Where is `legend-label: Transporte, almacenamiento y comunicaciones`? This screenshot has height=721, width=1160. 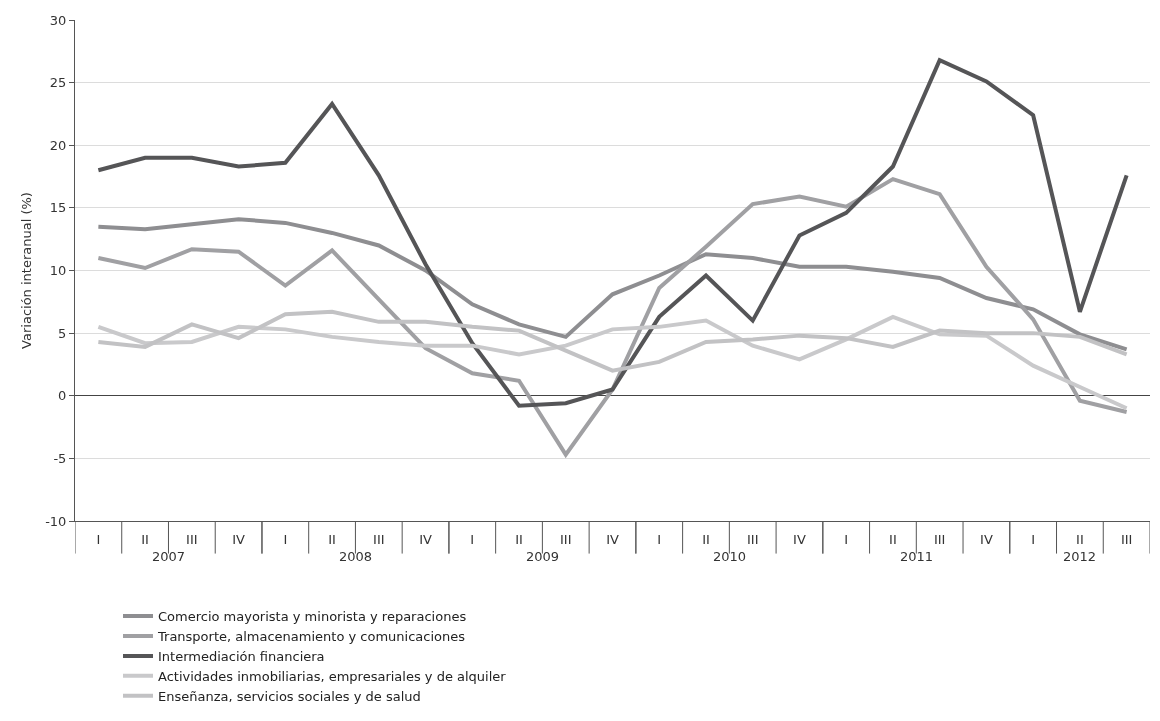 legend-label: Transporte, almacenamiento y comunicaciones is located at coordinates (311, 637).